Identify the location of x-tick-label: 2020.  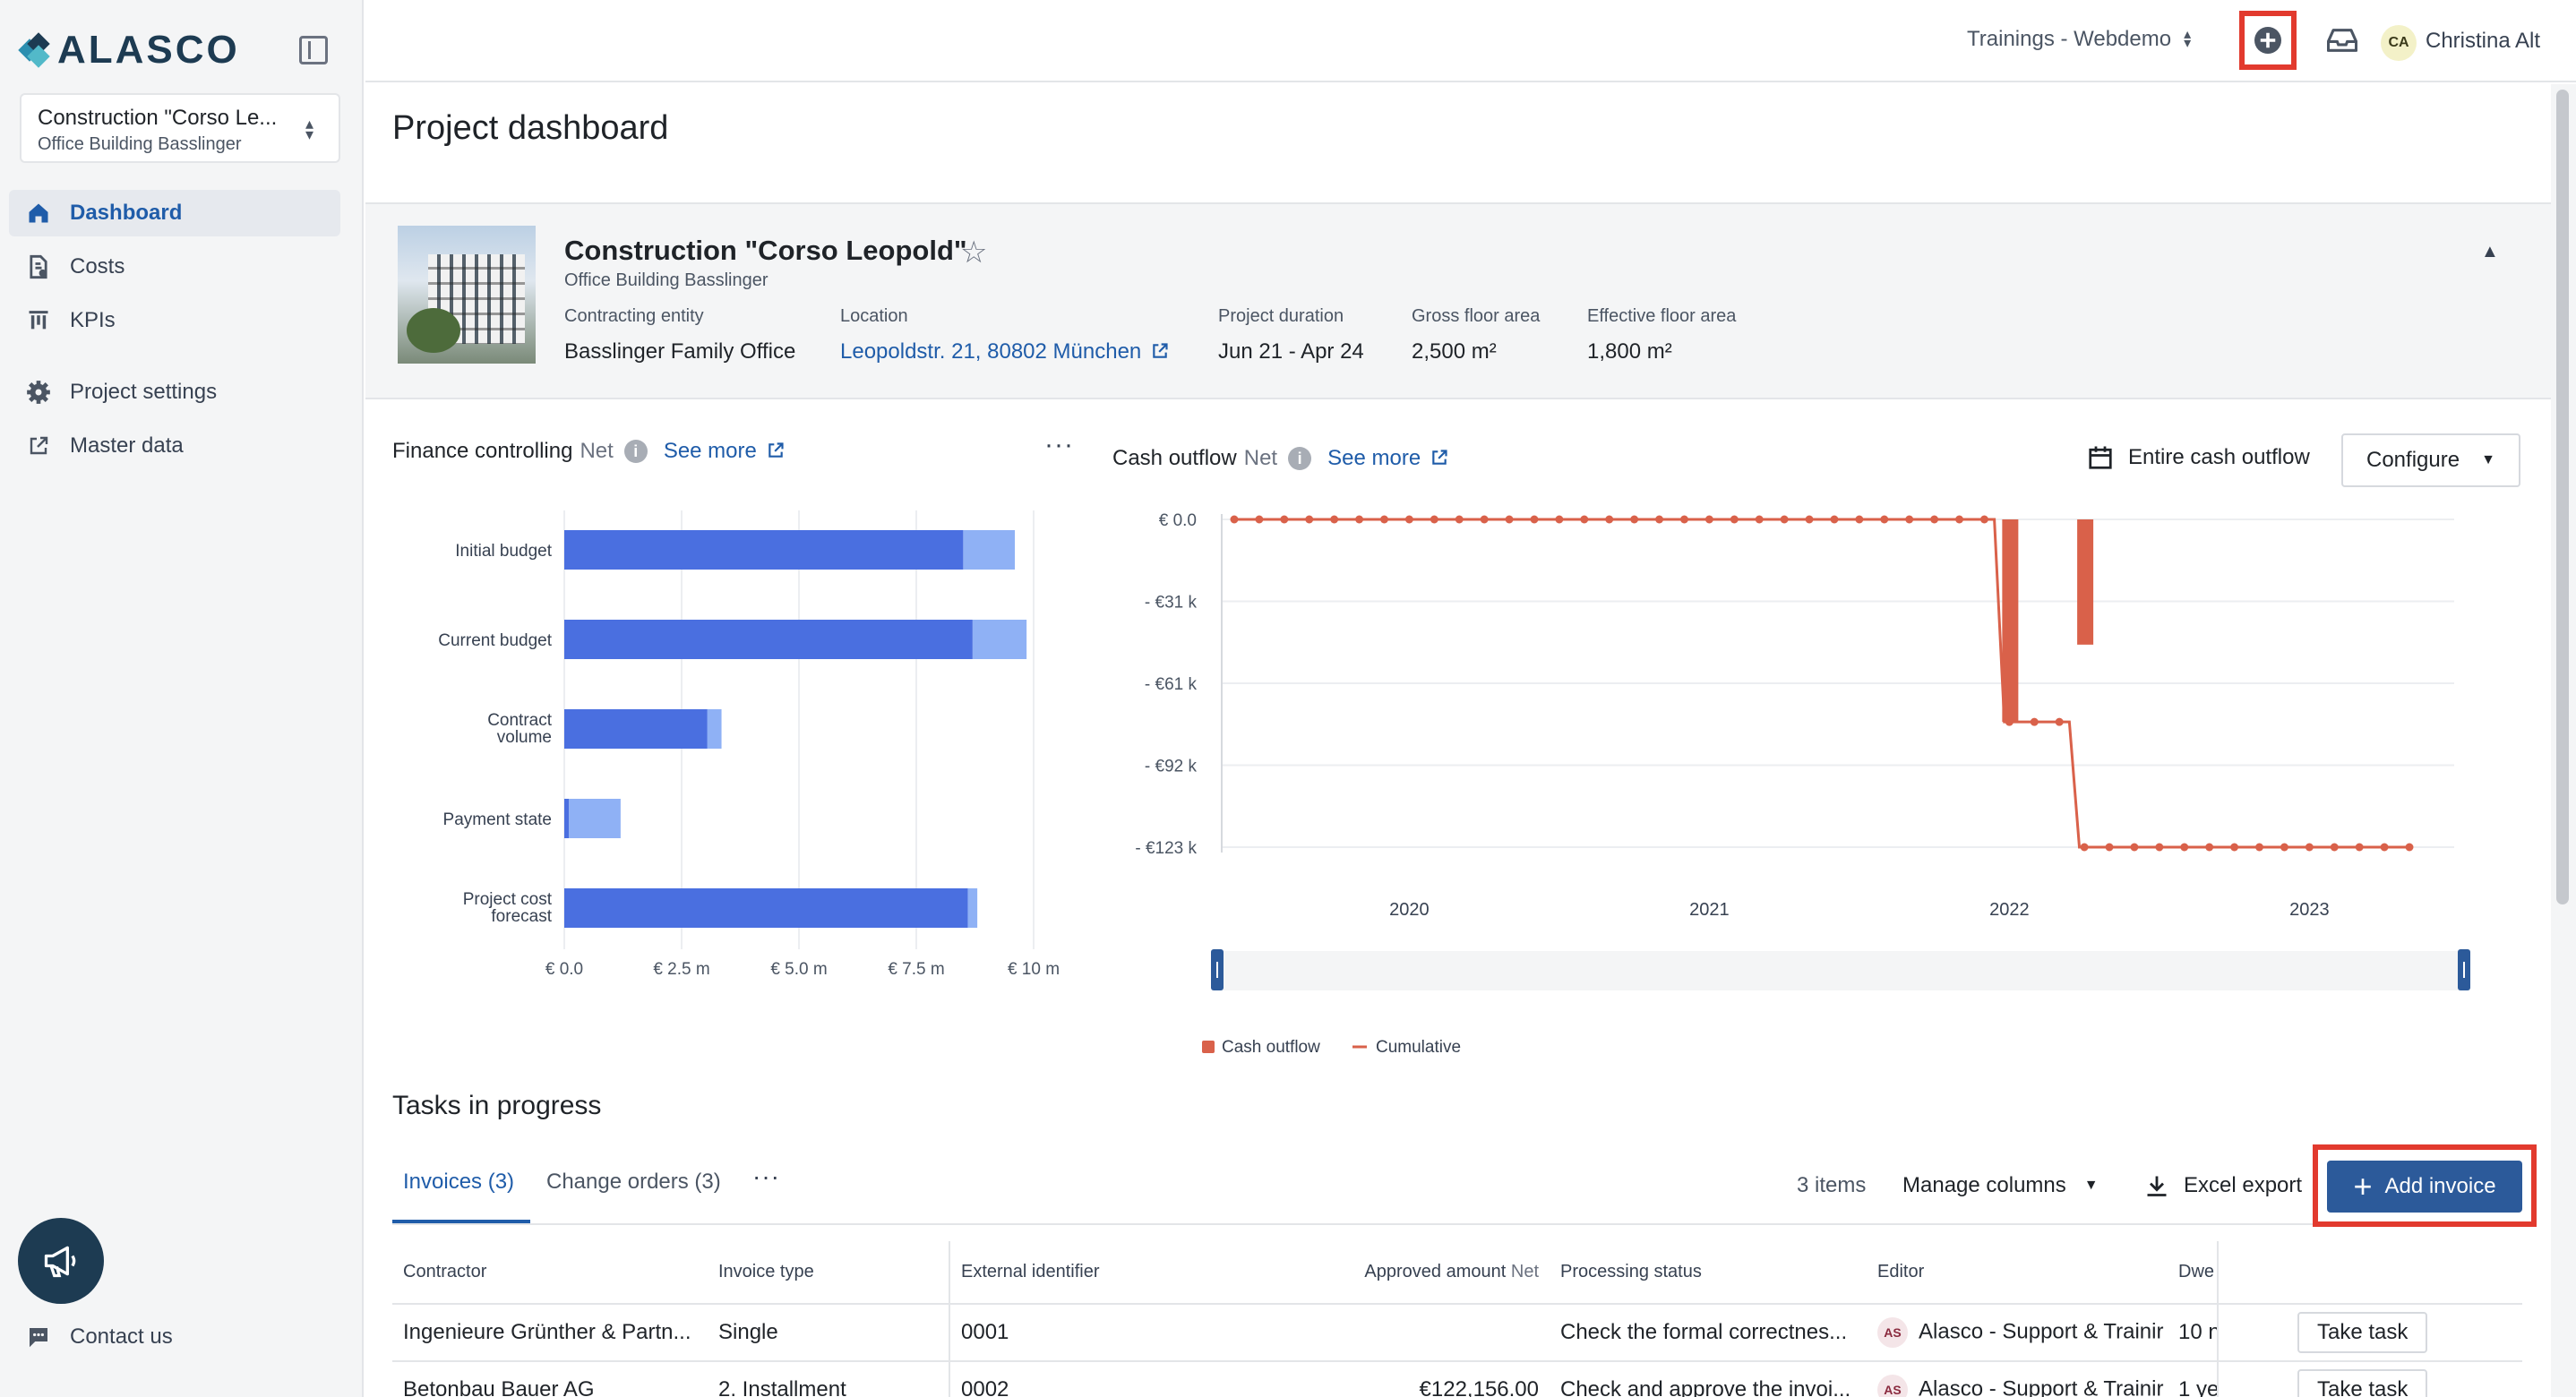
(1409, 910).